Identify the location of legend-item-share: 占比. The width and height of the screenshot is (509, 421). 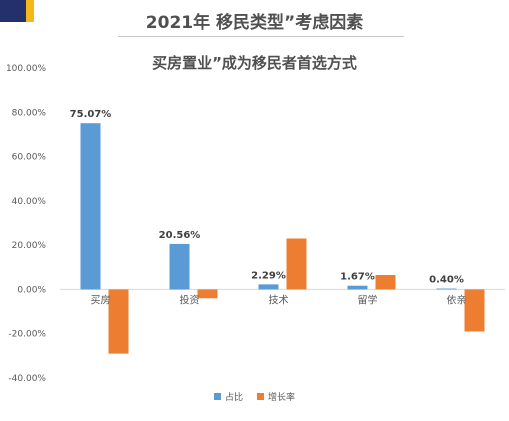
(228, 396).